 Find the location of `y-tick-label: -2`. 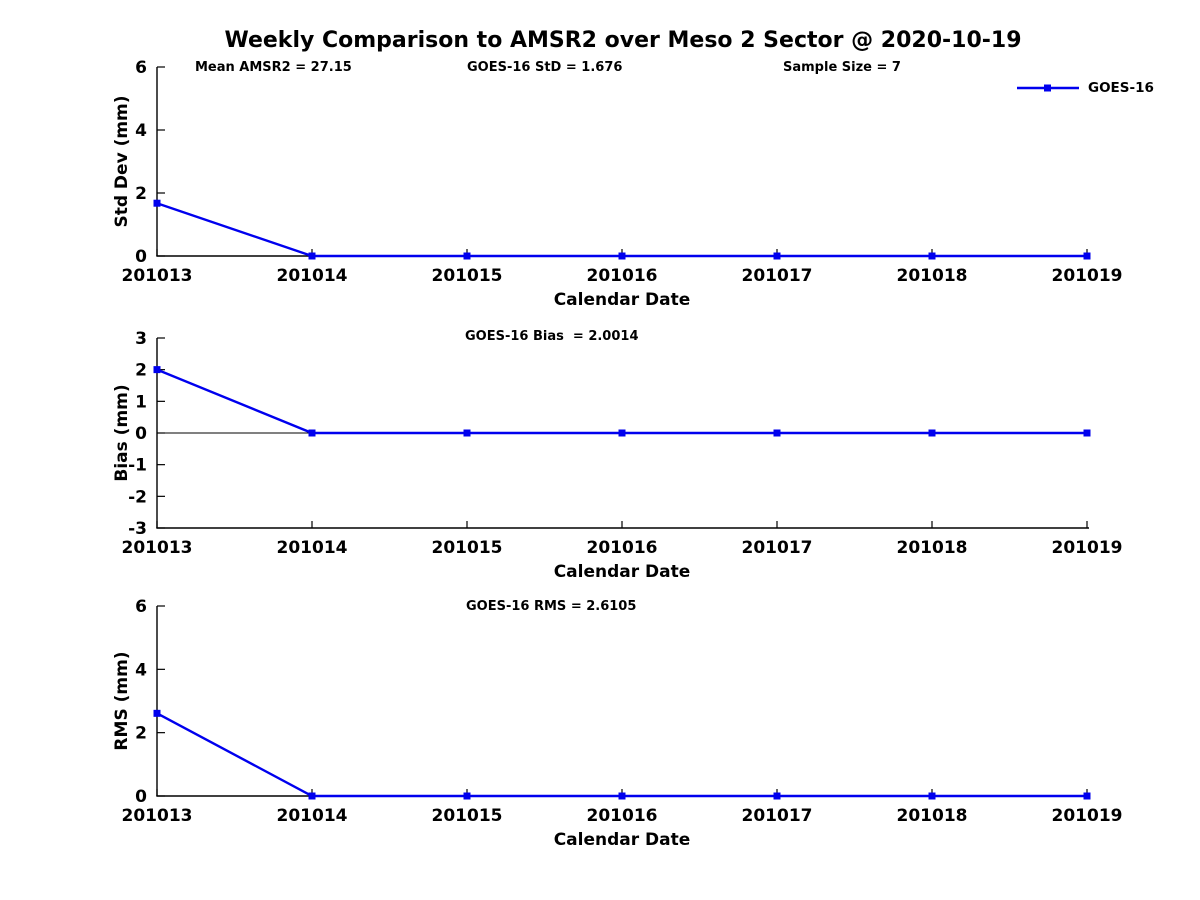

y-tick-label: -2 is located at coordinates (137, 497).